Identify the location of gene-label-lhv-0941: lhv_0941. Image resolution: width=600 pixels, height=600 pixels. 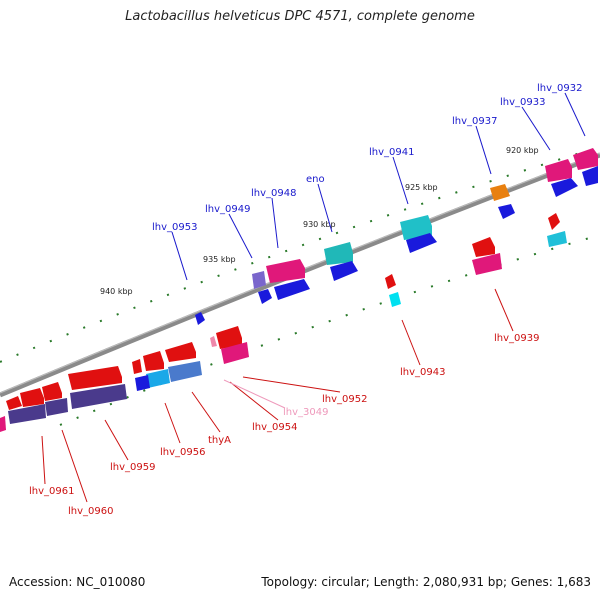
(391, 152).